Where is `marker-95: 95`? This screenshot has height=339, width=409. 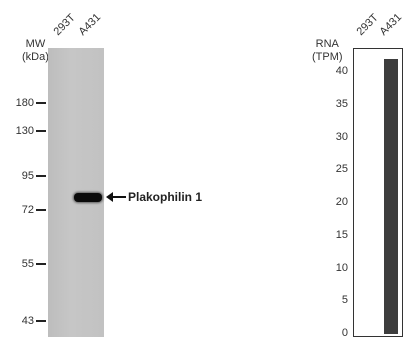 marker-95: 95 is located at coordinates (23, 176).